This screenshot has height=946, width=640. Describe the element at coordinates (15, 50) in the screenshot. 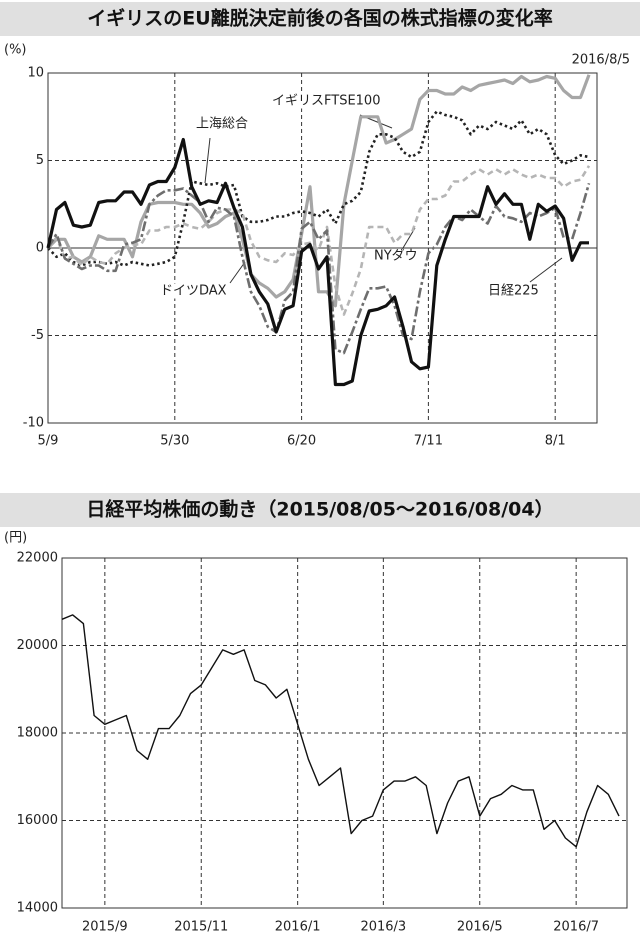

I see `y-axis-unit: (%)` at that location.